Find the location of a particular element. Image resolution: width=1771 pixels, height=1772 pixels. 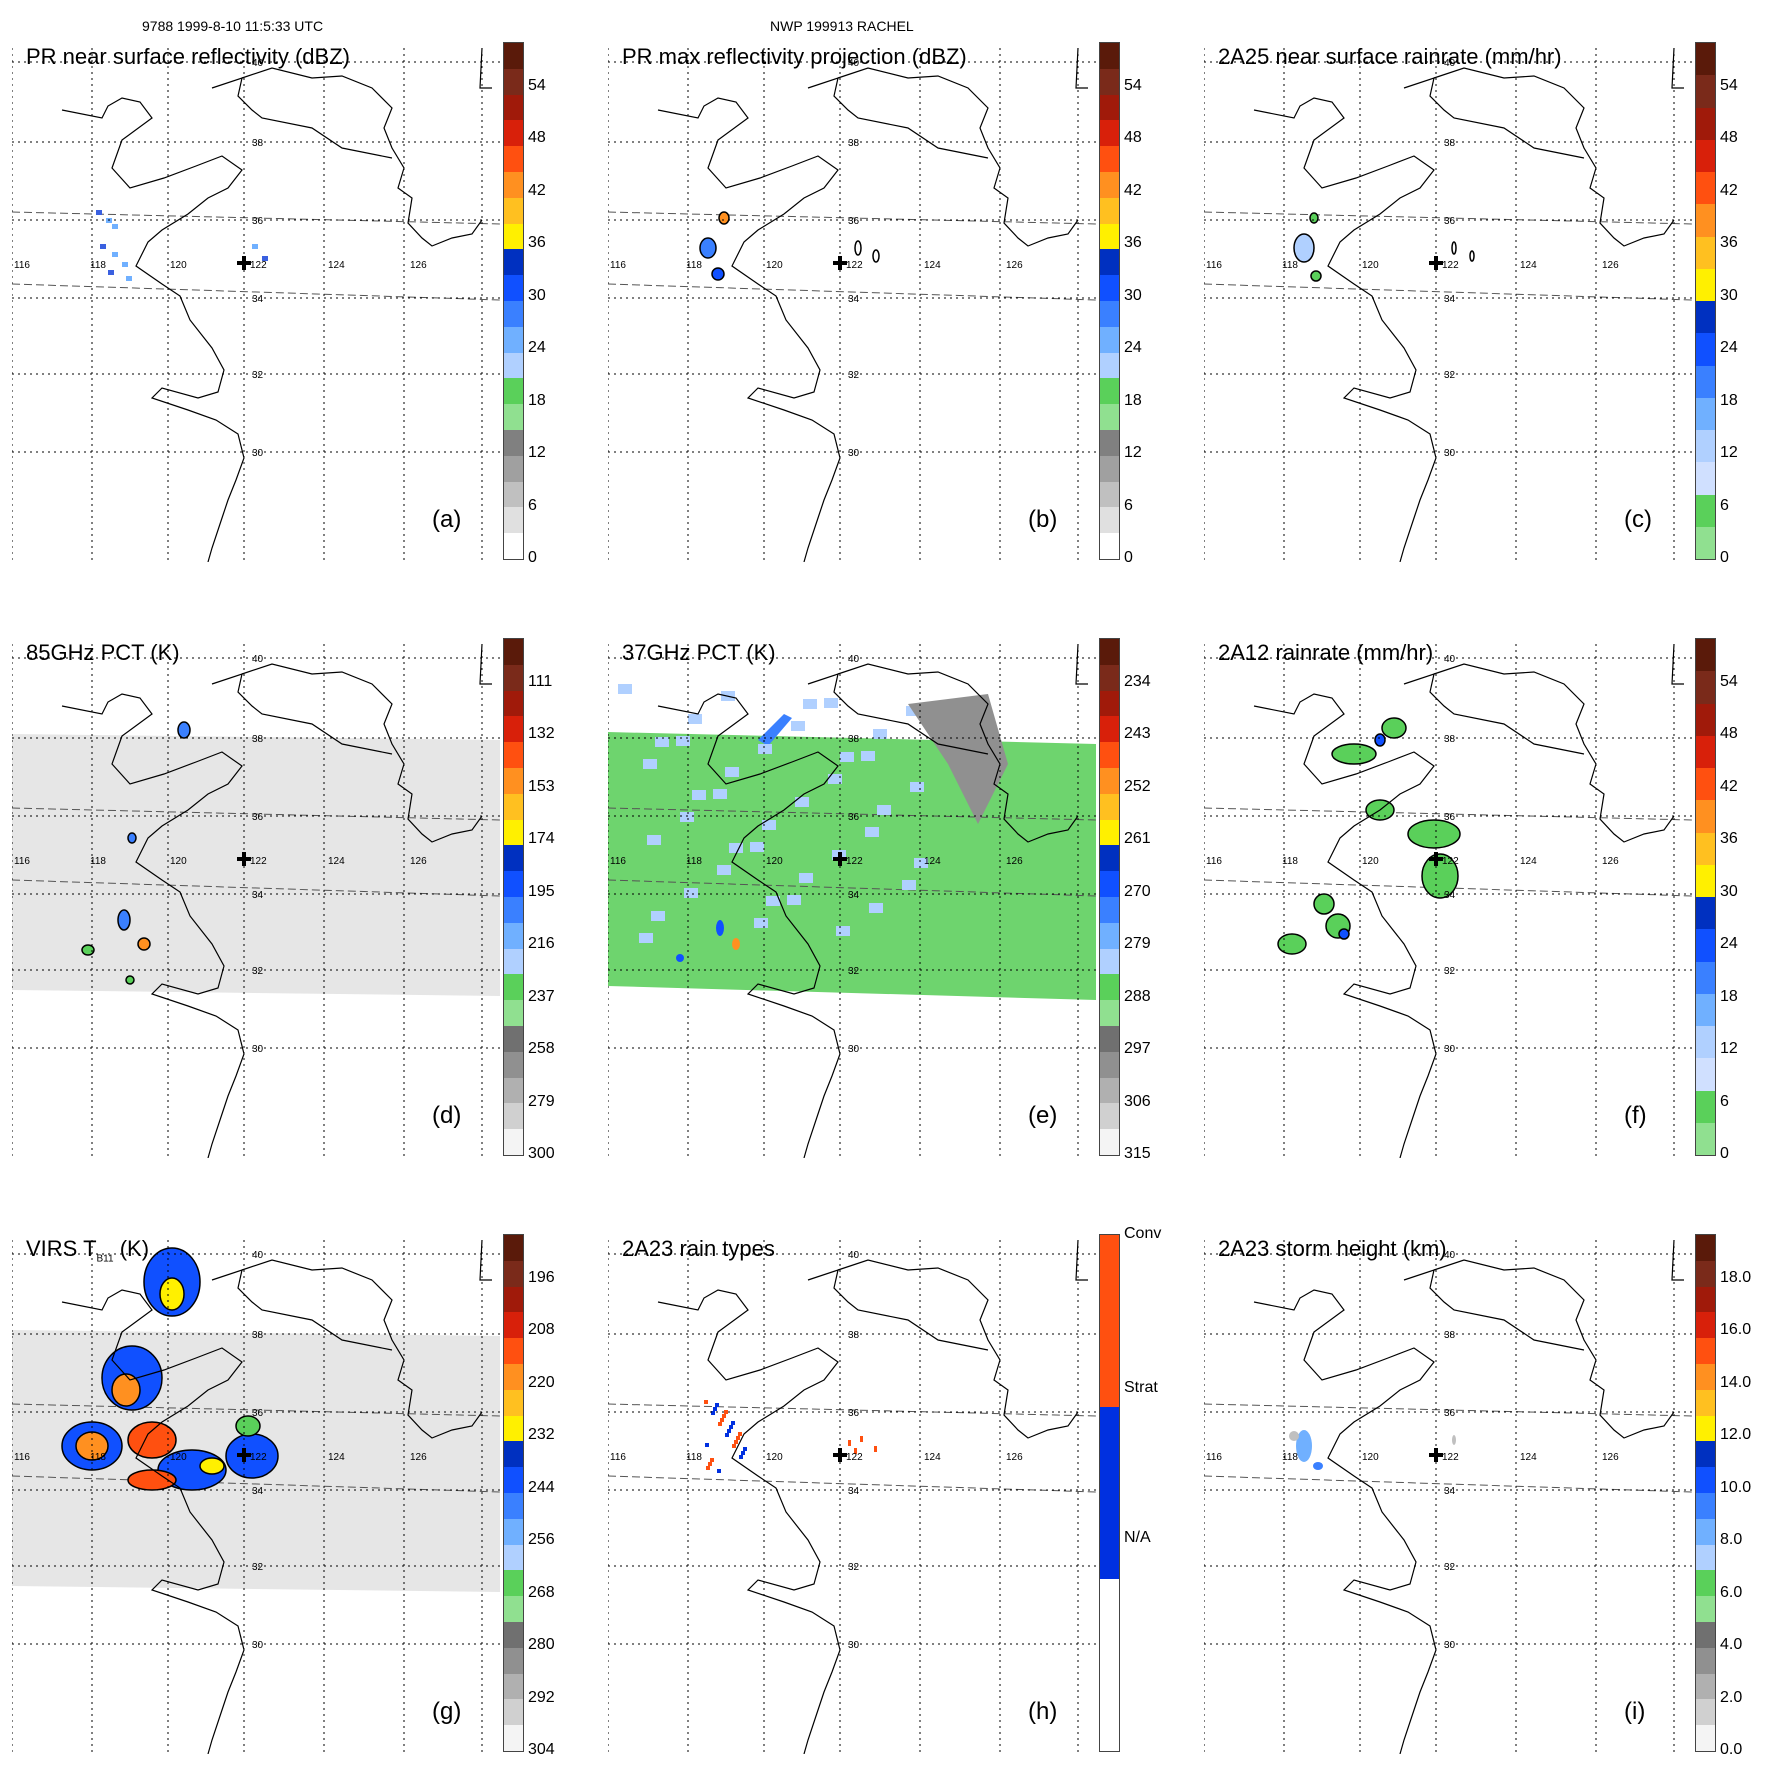

colorbar-tick-label: 196 is located at coordinates (541, 1277).